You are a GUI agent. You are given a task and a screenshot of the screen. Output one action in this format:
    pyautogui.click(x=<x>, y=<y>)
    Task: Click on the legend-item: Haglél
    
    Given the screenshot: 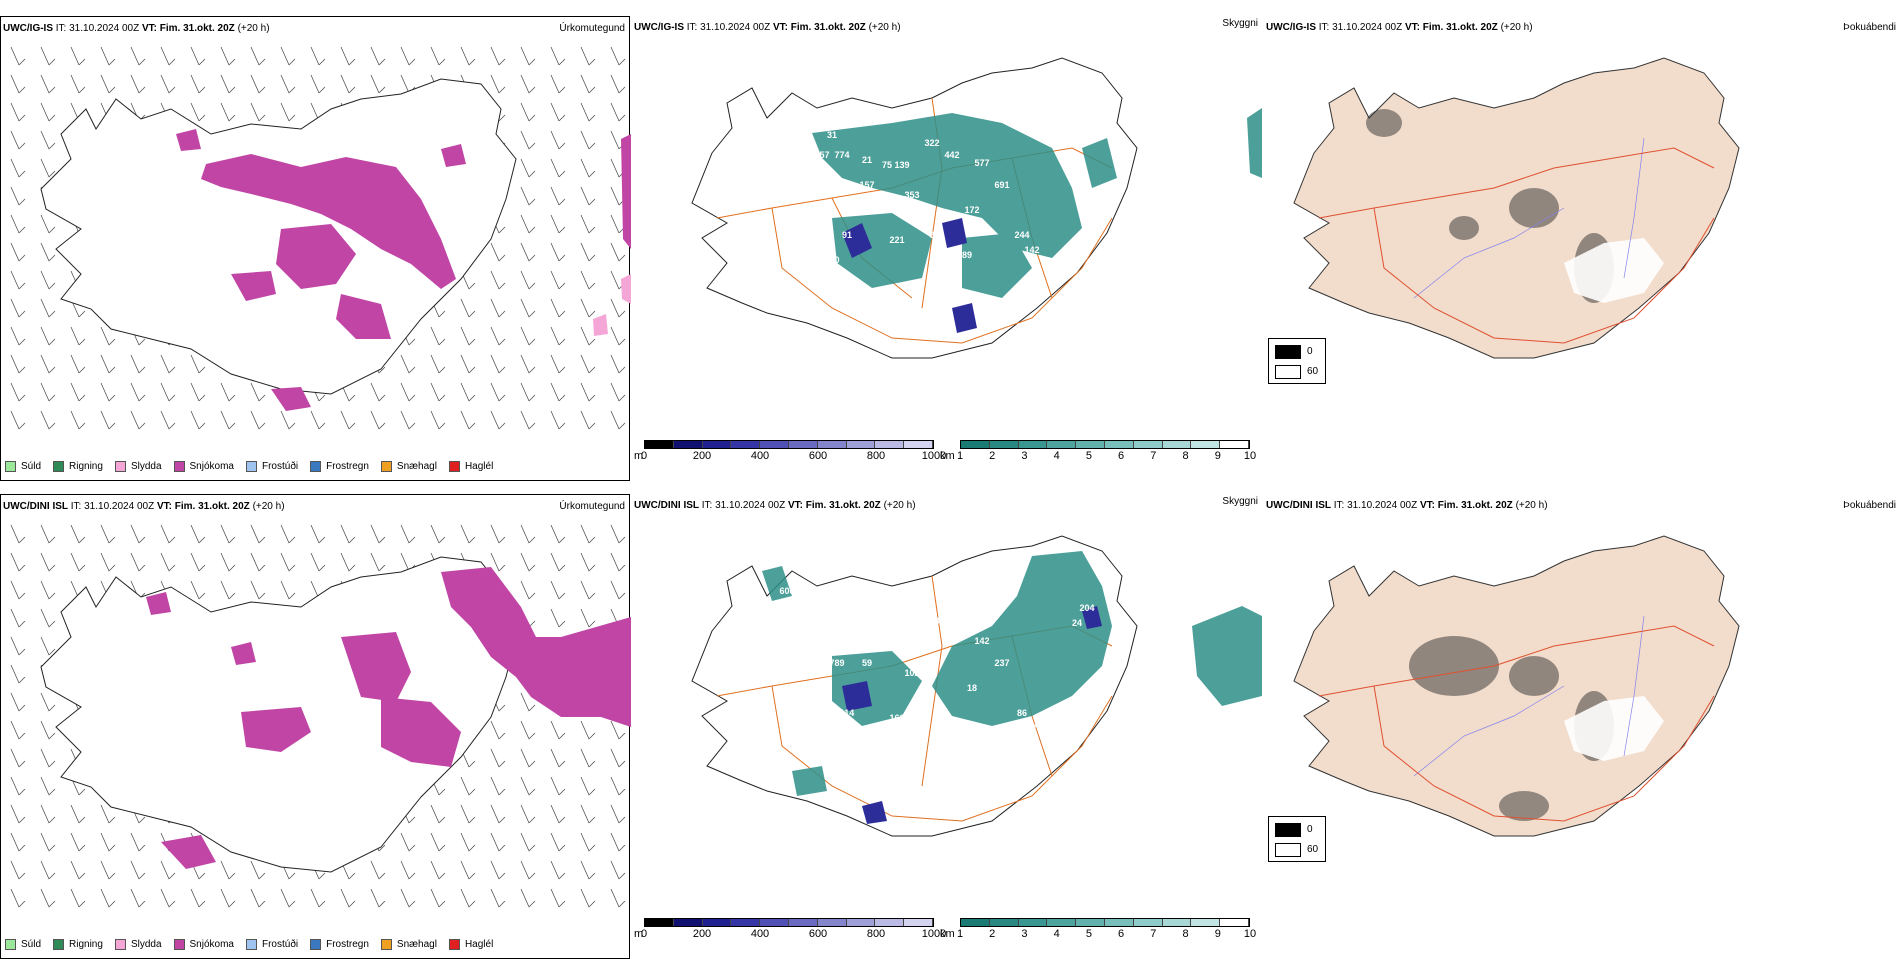 What is the action you would take?
    pyautogui.click(x=470, y=466)
    